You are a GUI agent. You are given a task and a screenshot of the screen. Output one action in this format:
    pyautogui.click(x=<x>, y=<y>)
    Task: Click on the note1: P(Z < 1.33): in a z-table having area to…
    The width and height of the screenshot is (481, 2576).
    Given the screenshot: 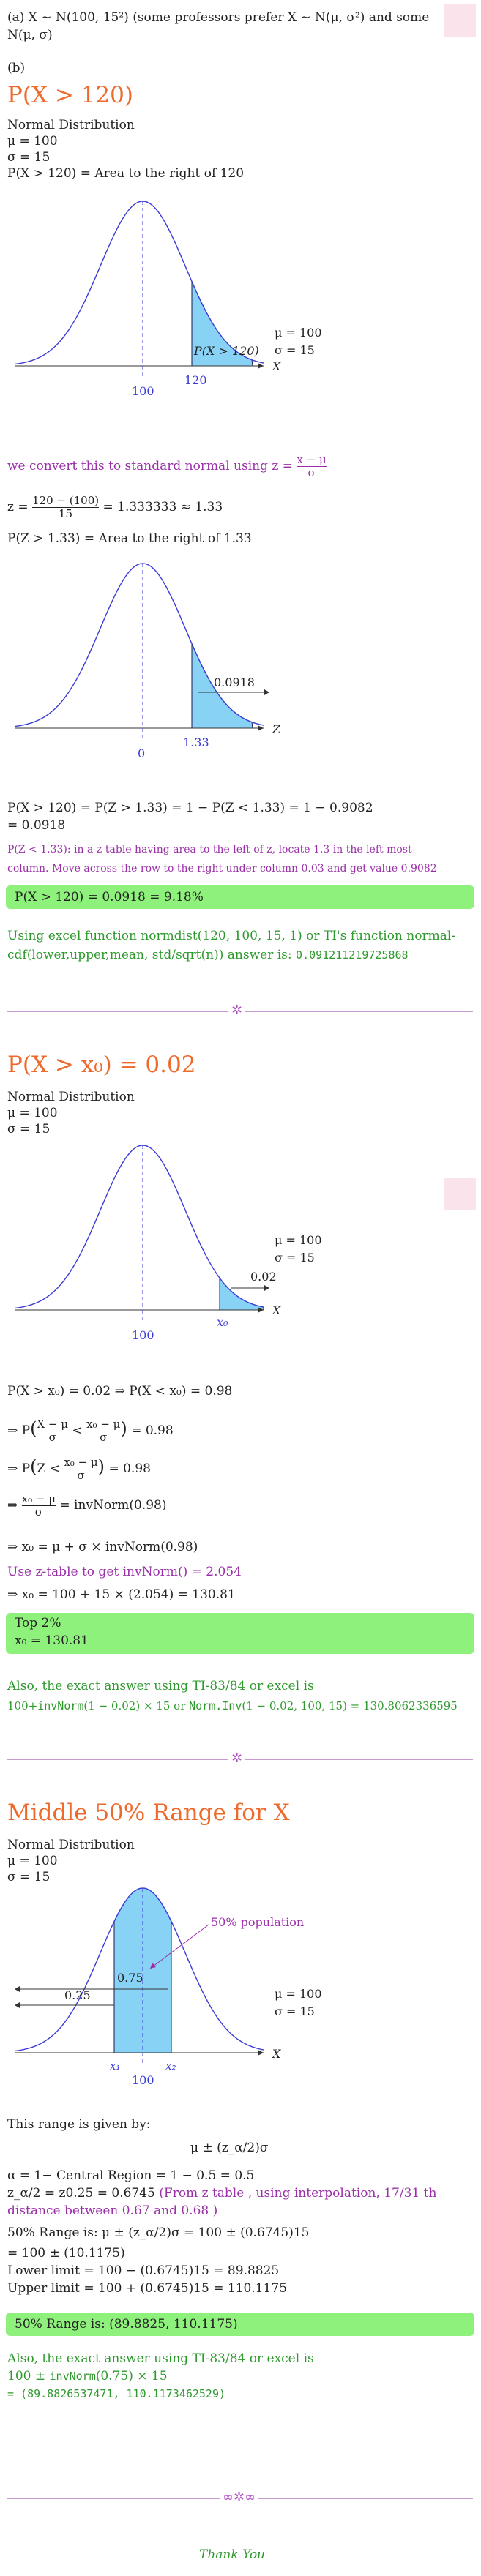 What is the action you would take?
    pyautogui.click(x=209, y=849)
    